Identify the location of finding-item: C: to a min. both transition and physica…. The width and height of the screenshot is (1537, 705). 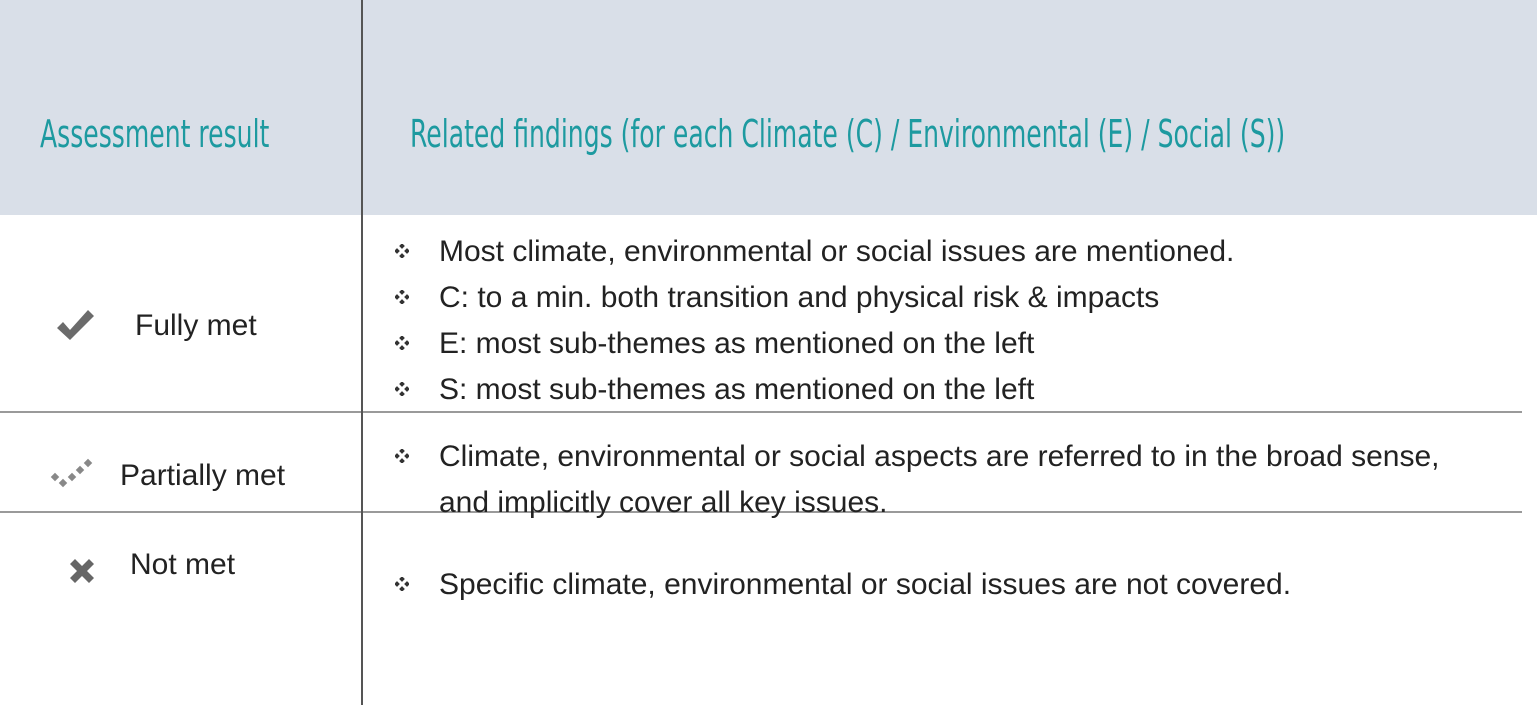
(814, 298).